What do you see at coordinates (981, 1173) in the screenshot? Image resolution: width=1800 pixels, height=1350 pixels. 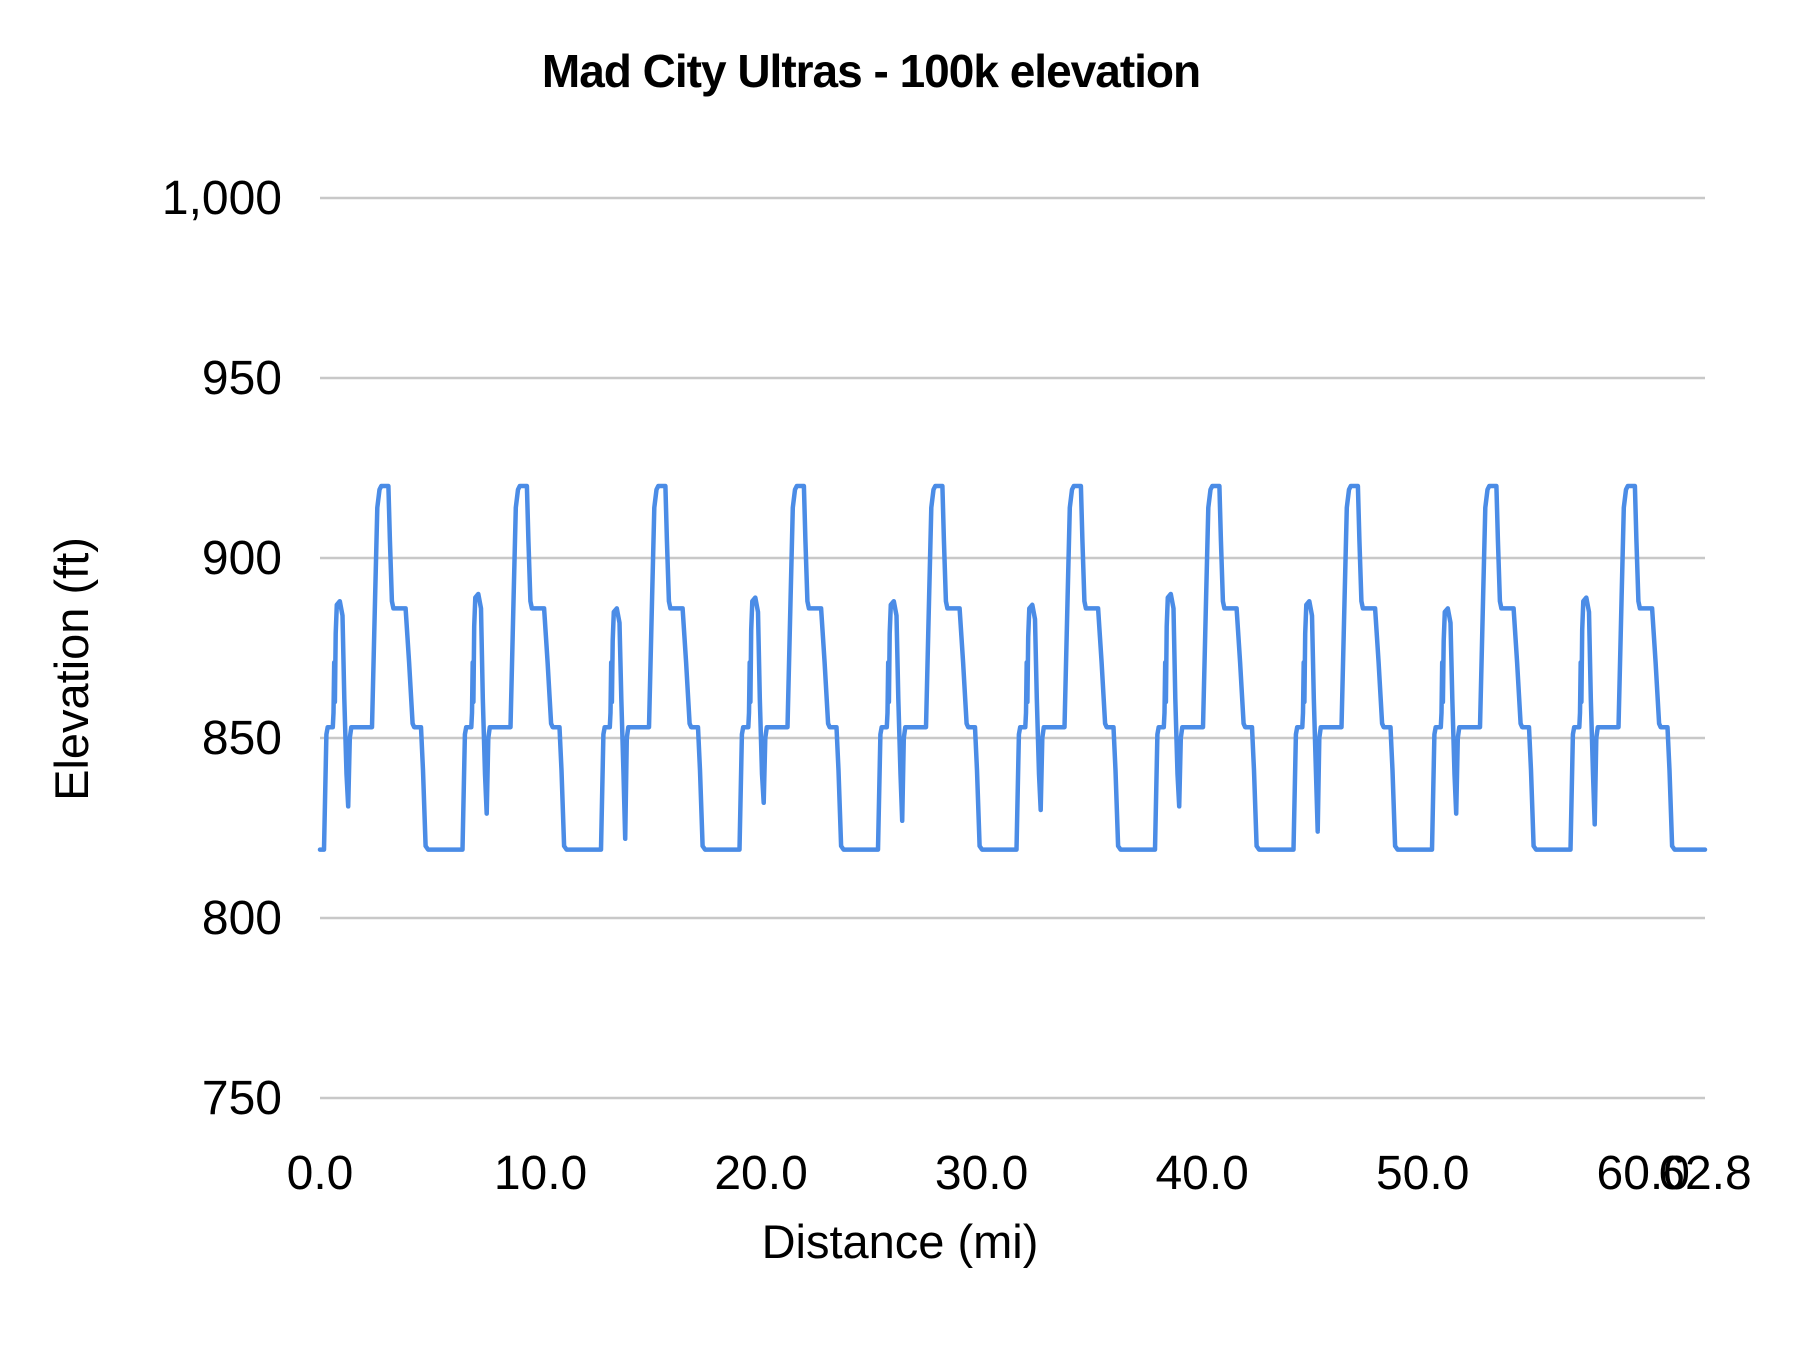 I see `x-tick-label-30.0: 30.0` at bounding box center [981, 1173].